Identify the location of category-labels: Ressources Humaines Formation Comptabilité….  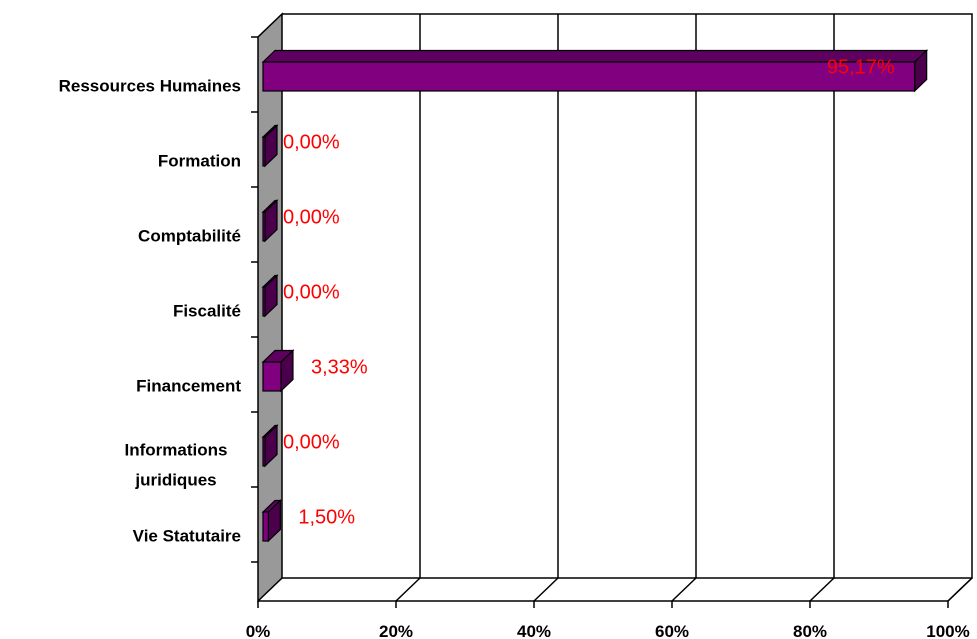
(150, 311).